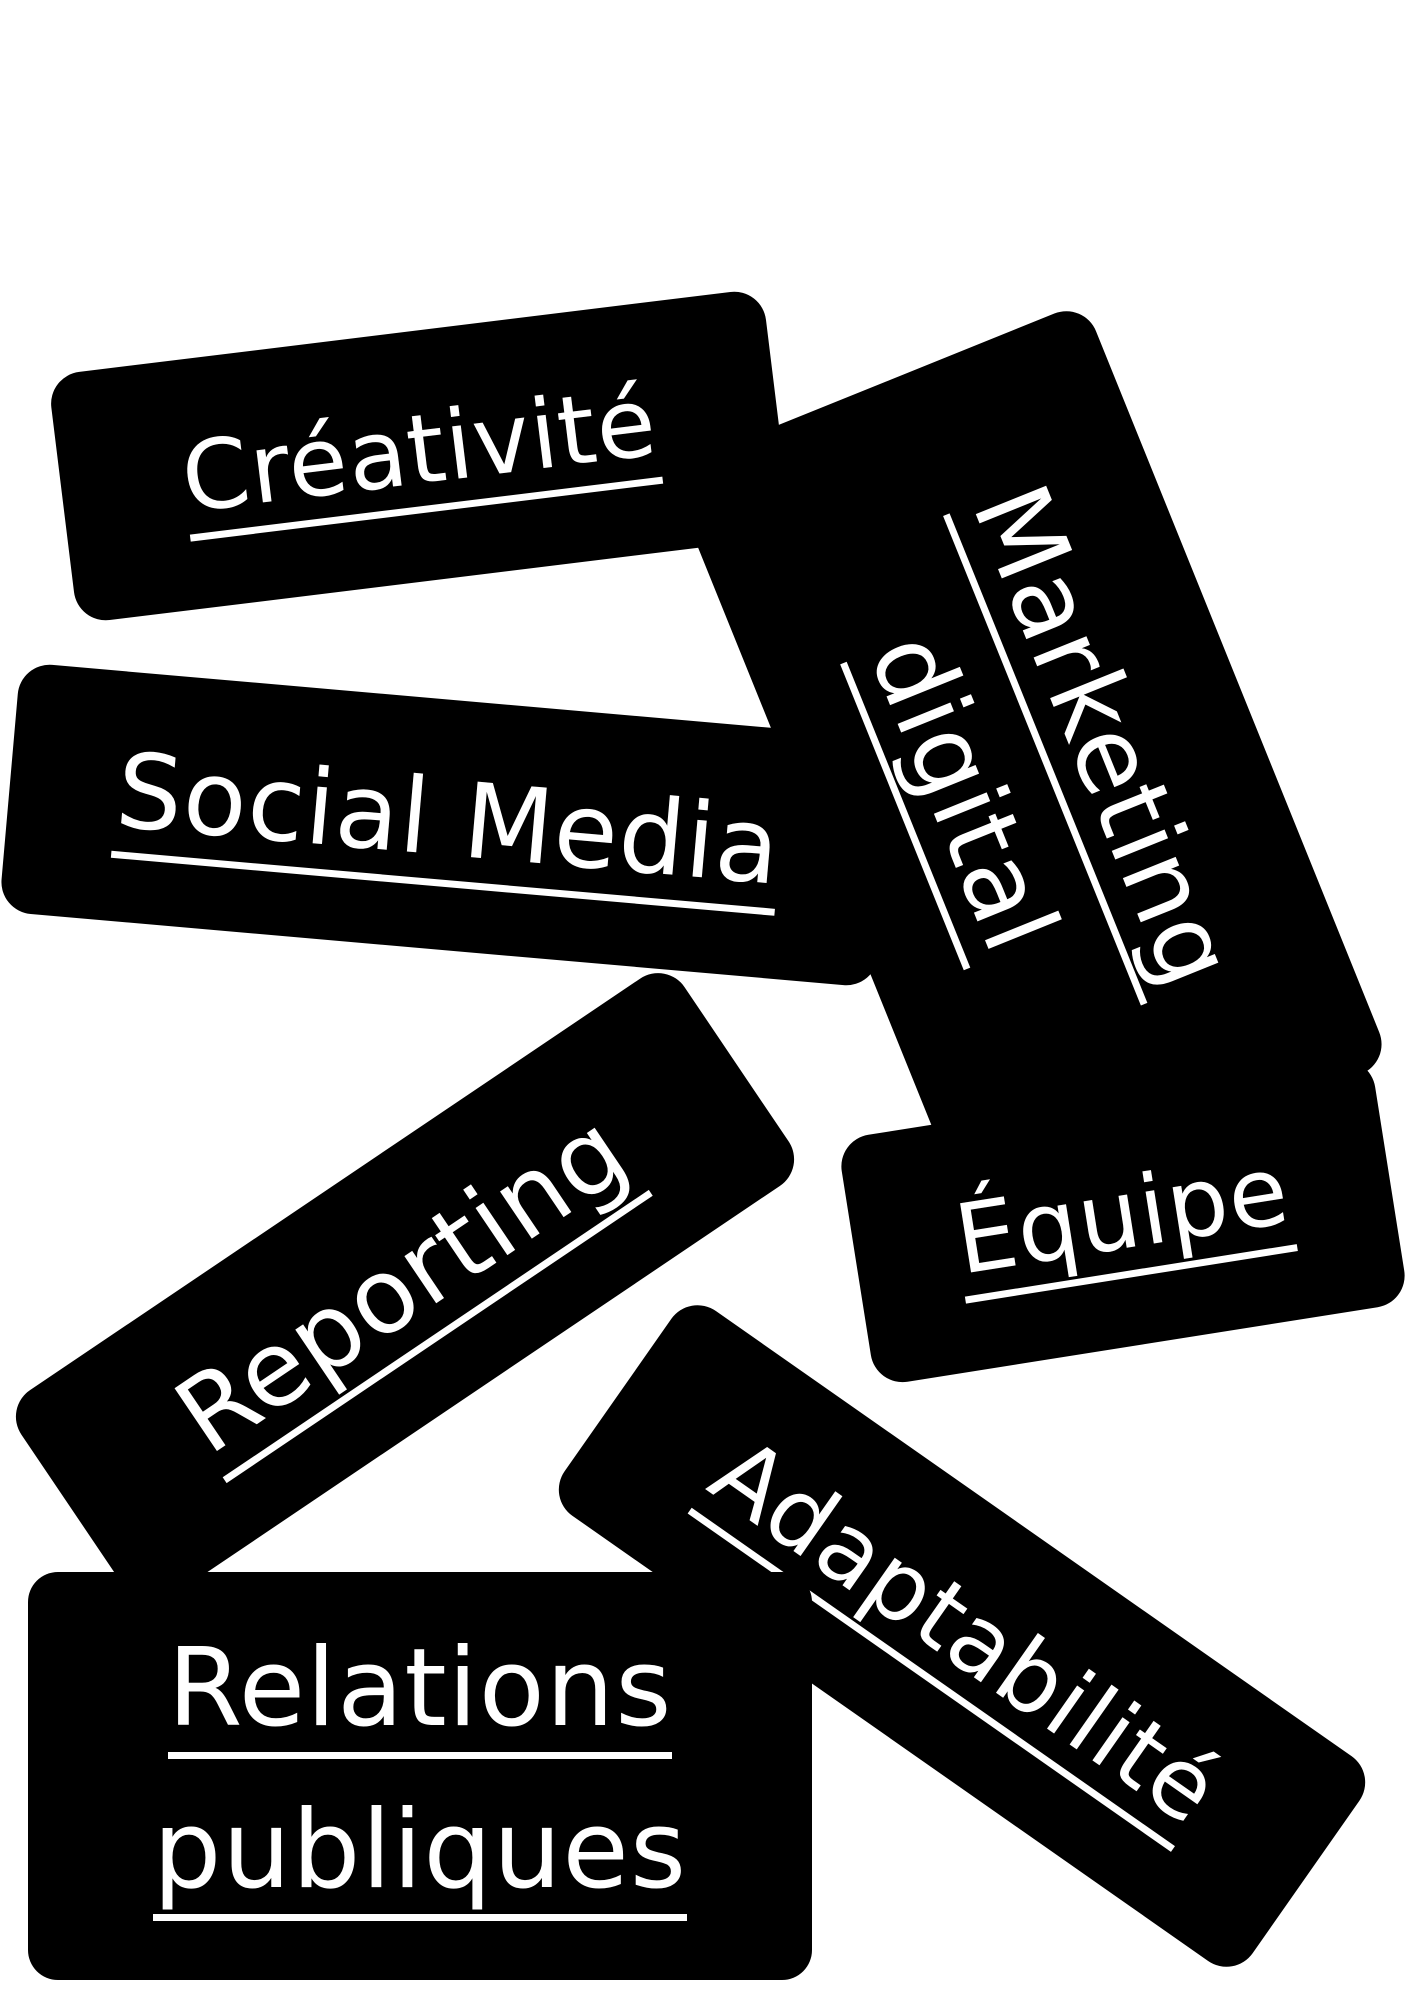 The width and height of the screenshot is (1414, 2000). What do you see at coordinates (403, 1286) in the screenshot?
I see `tag-reporting-label: Reporting` at bounding box center [403, 1286].